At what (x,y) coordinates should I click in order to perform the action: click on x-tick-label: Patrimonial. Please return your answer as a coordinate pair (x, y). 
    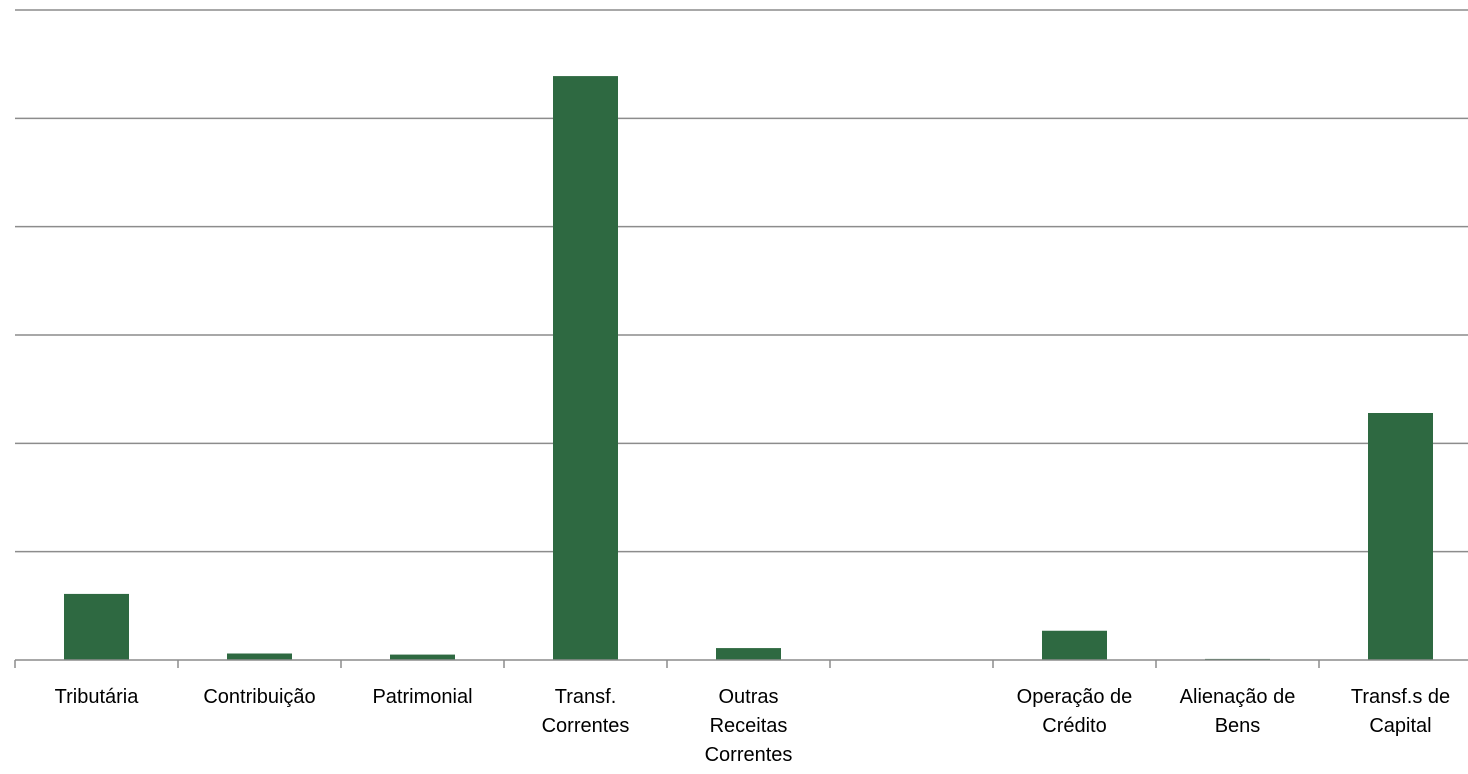
    Looking at the image, I should click on (422, 697).